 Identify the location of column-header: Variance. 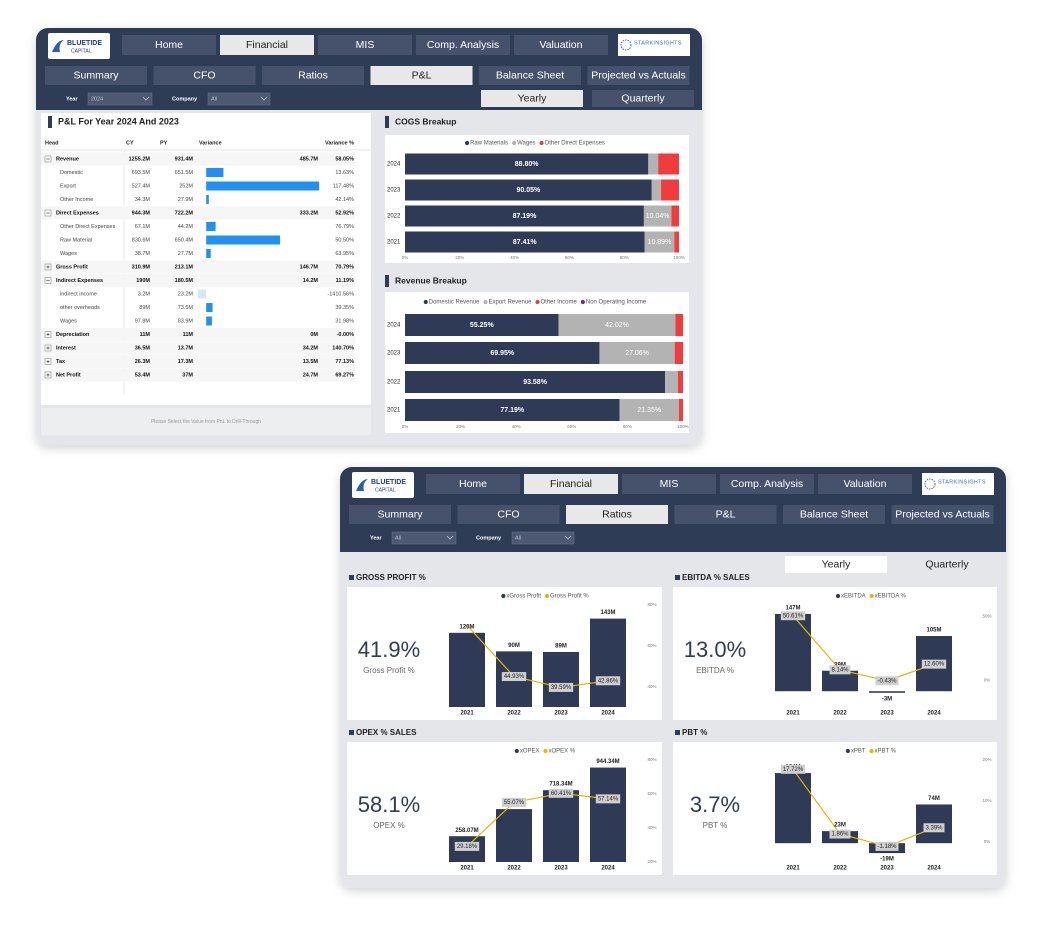
(210, 143).